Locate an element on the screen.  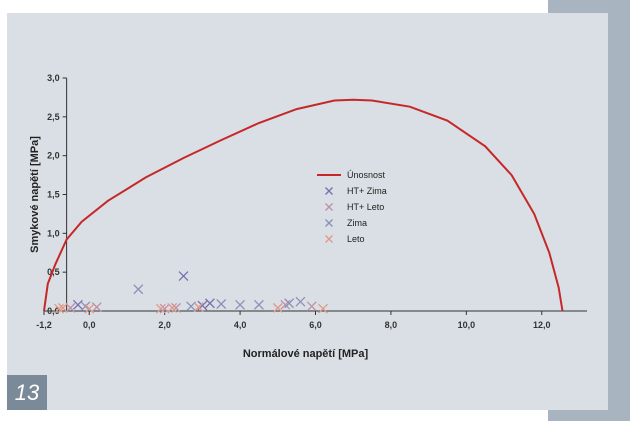
x-tick-label: 4,0 is located at coordinates (240, 325).